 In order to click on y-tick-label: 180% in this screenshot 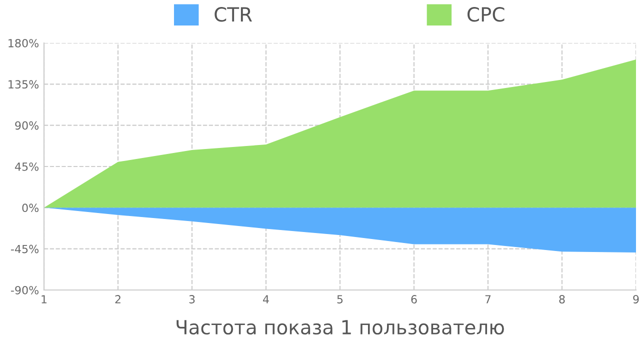, I will do `click(23, 43)`.